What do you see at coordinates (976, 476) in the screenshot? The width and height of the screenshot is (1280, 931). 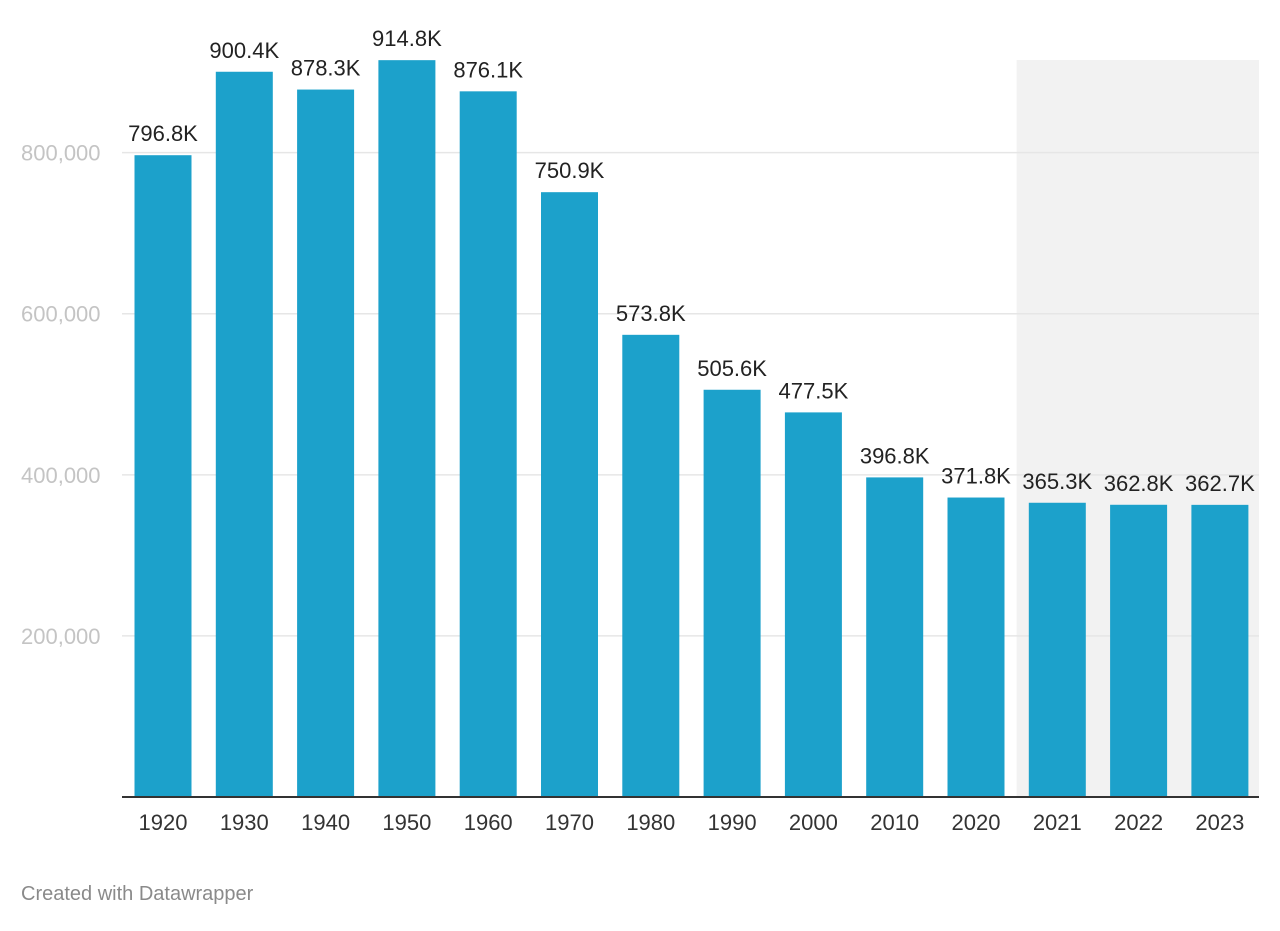 I see `data-label: 371.8K` at bounding box center [976, 476].